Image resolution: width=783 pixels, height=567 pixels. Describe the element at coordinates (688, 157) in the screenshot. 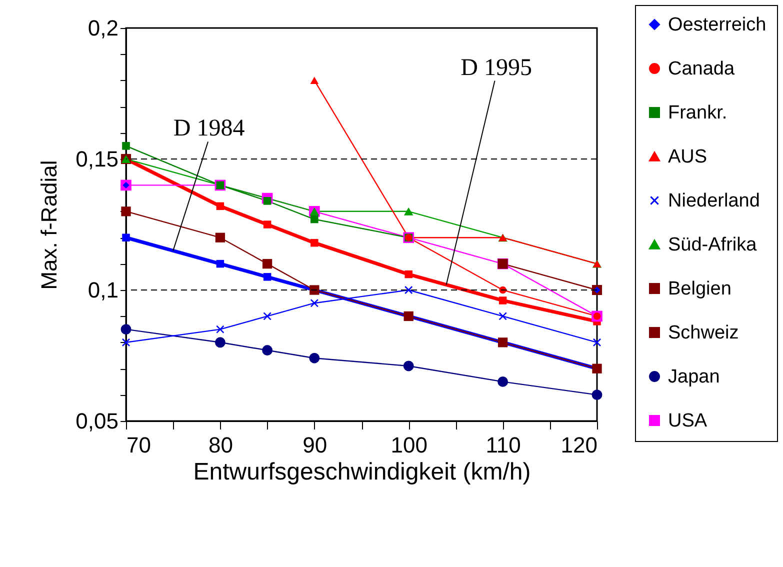

I see `legend-label: AUS` at that location.